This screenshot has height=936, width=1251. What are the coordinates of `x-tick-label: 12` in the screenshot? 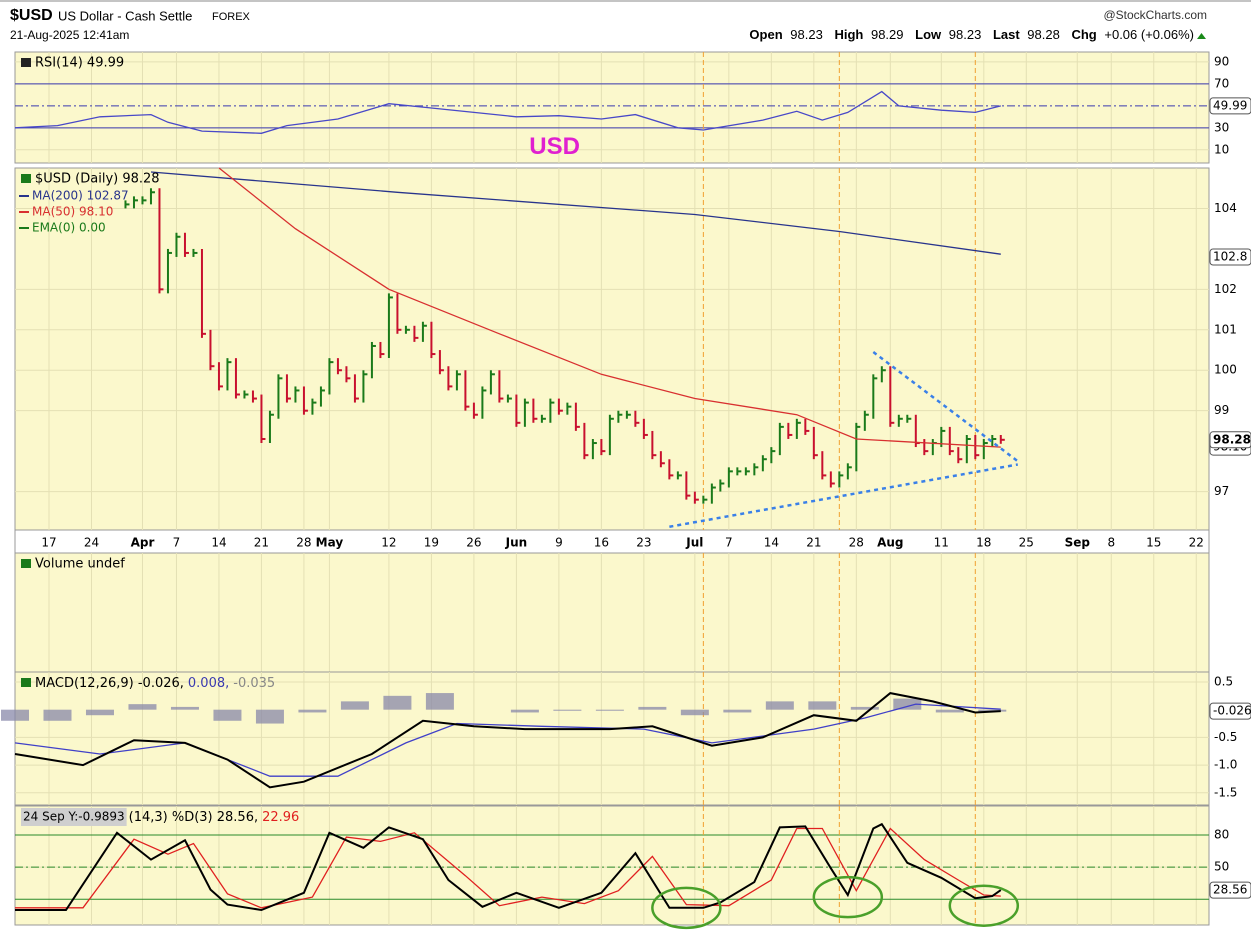 It's located at (388, 543).